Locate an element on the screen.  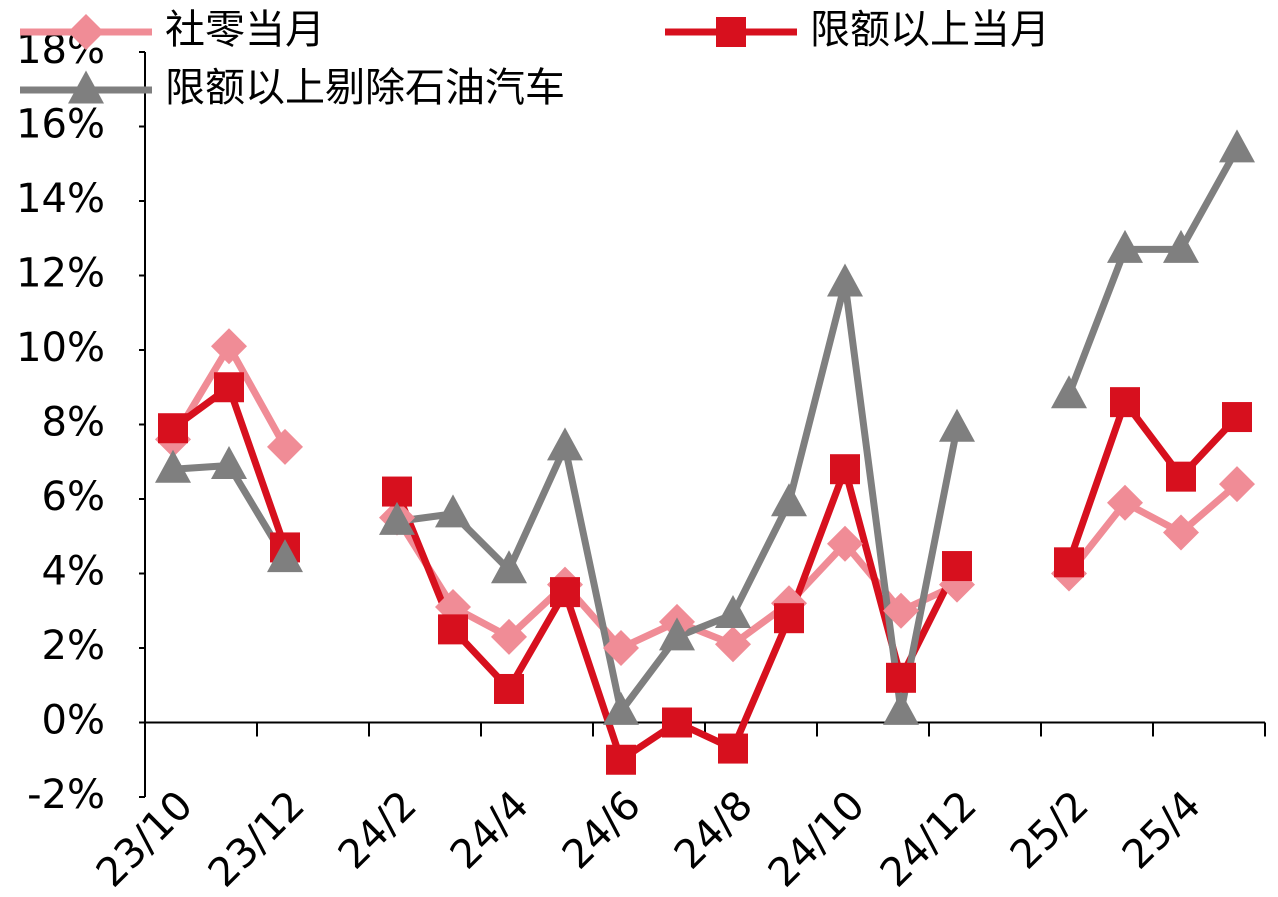
x-tick-label: 24/6 is located at coordinates (602, 830).